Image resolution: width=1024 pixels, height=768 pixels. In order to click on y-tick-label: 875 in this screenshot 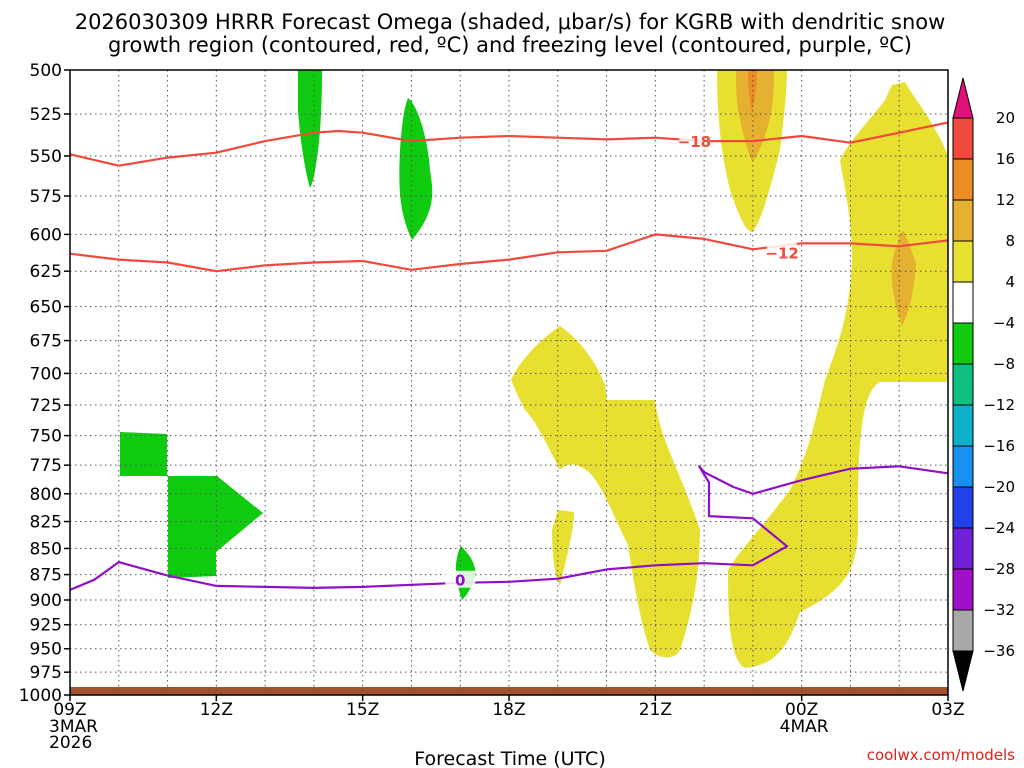, I will do `click(46, 576)`.